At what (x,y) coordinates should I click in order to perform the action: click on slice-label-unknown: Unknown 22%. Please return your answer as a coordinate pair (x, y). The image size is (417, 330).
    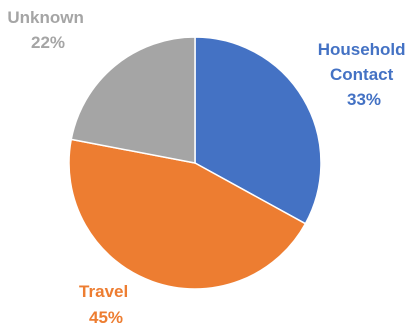
    Looking at the image, I should click on (47, 30).